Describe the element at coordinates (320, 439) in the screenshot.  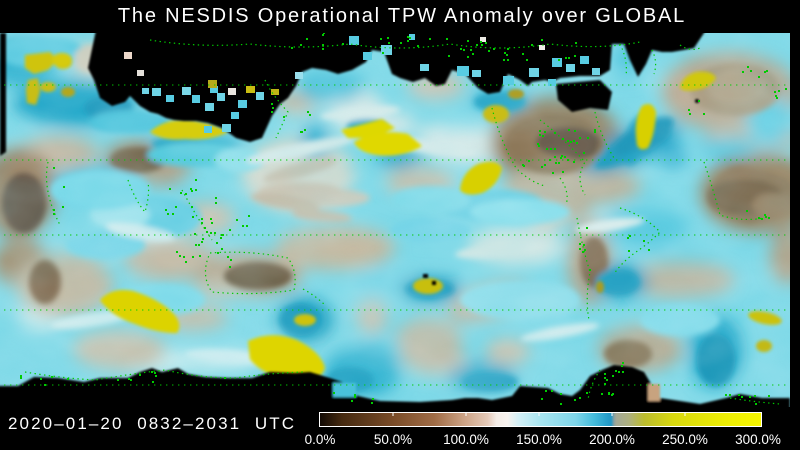
I see `svg-text: 0.0%` at that location.